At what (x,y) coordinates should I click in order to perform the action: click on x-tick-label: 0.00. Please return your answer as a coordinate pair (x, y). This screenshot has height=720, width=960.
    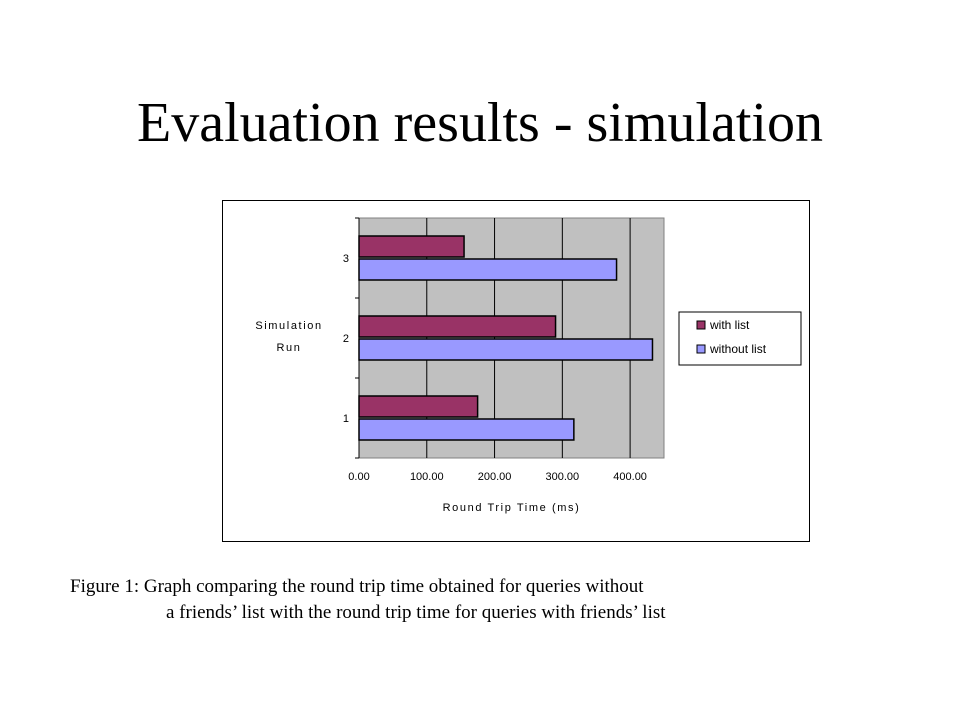
    Looking at the image, I should click on (358, 477).